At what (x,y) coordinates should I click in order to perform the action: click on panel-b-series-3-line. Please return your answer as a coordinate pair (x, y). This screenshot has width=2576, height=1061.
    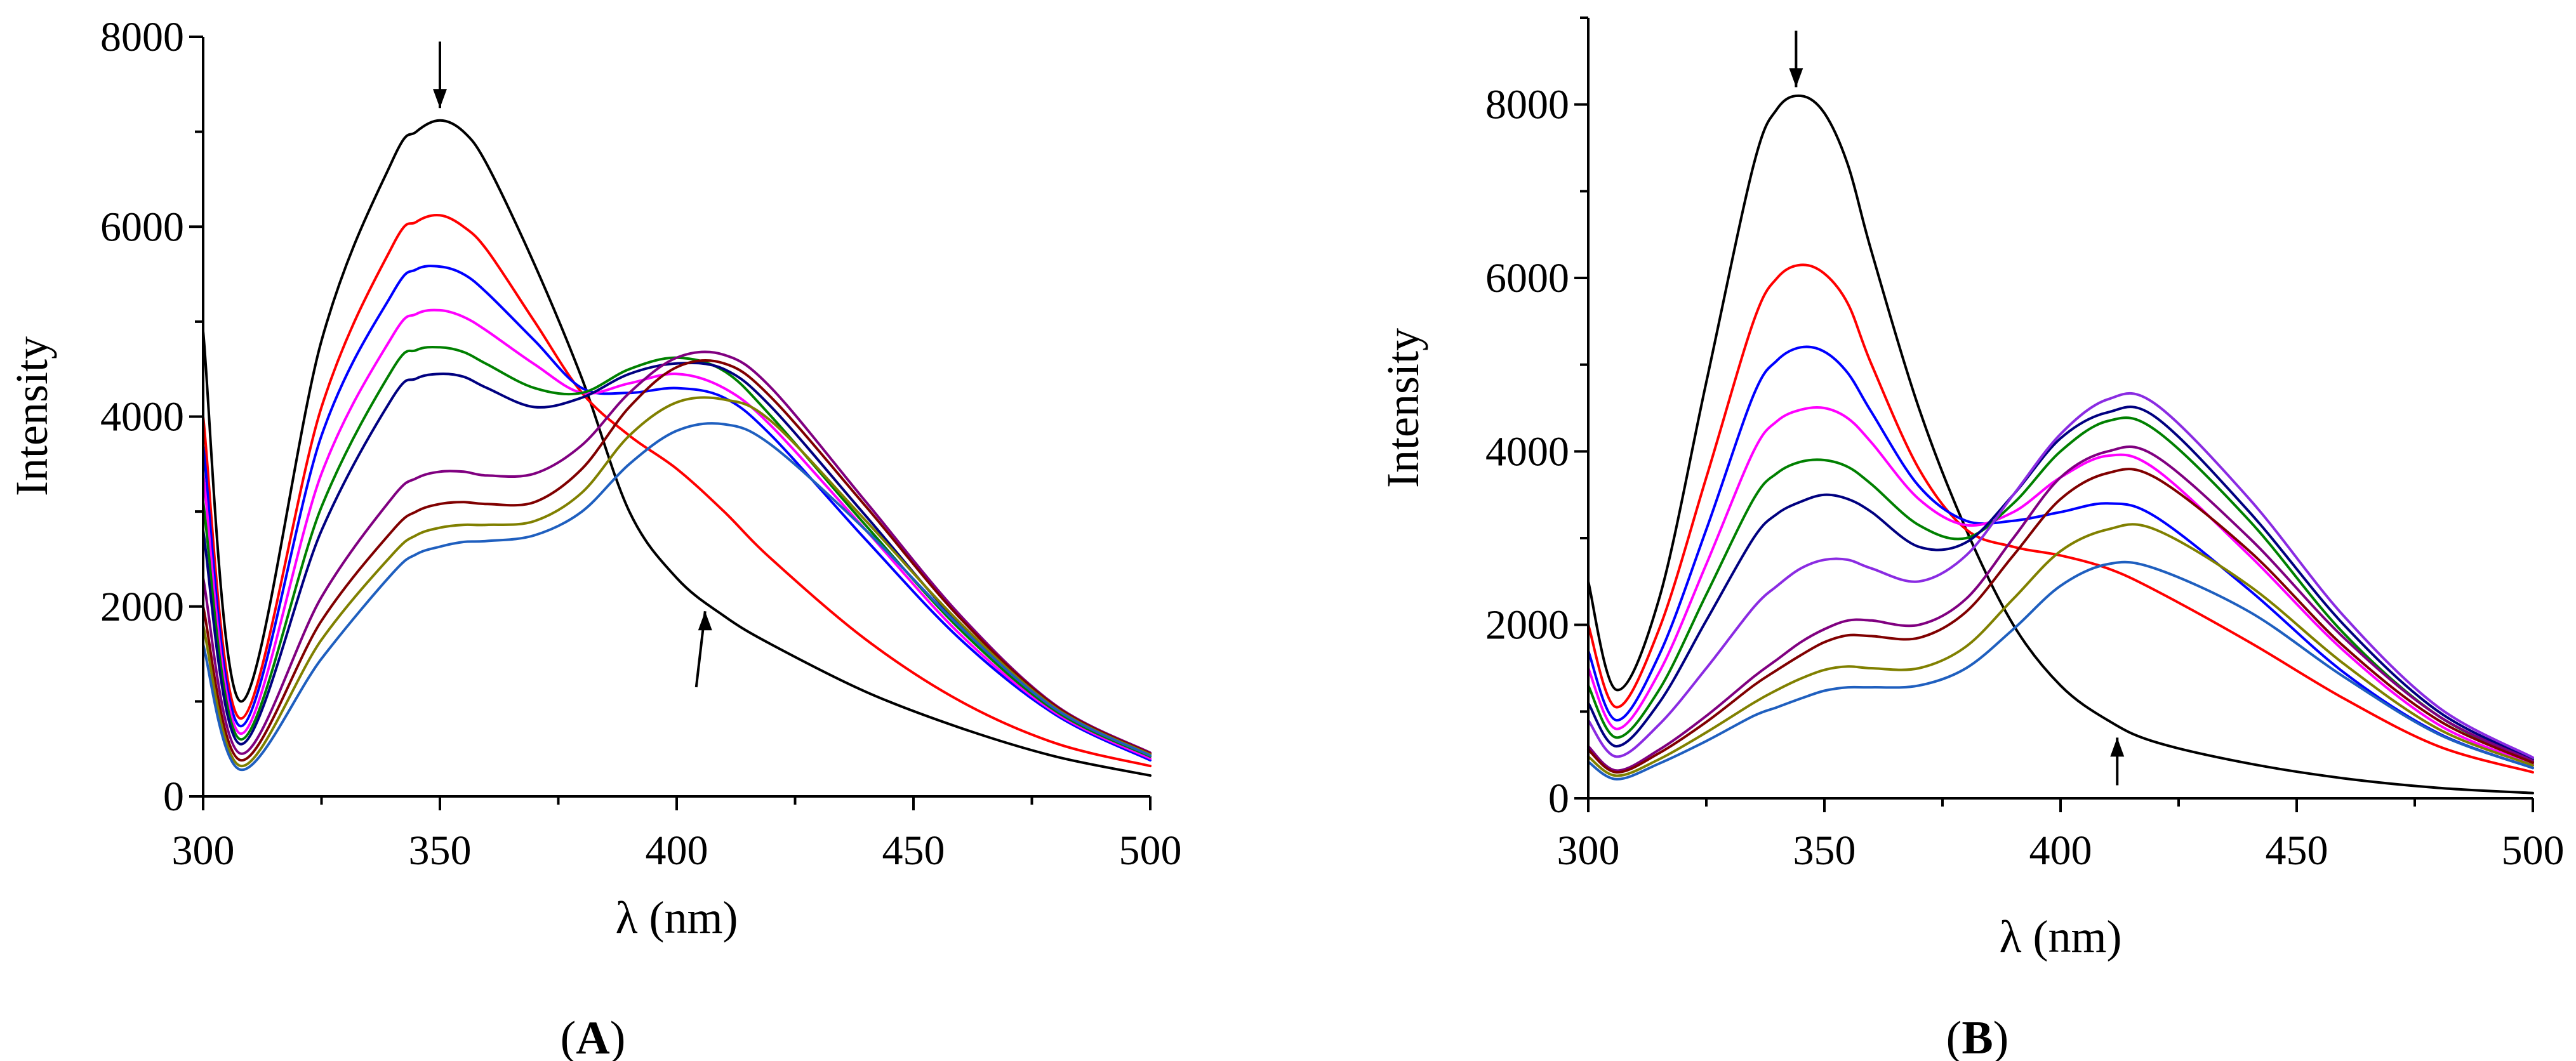
    Looking at the image, I should click on (2060, 557).